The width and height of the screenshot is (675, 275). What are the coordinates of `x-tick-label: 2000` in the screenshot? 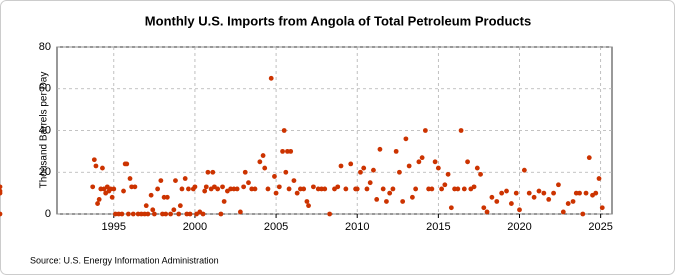 It's located at (195, 227).